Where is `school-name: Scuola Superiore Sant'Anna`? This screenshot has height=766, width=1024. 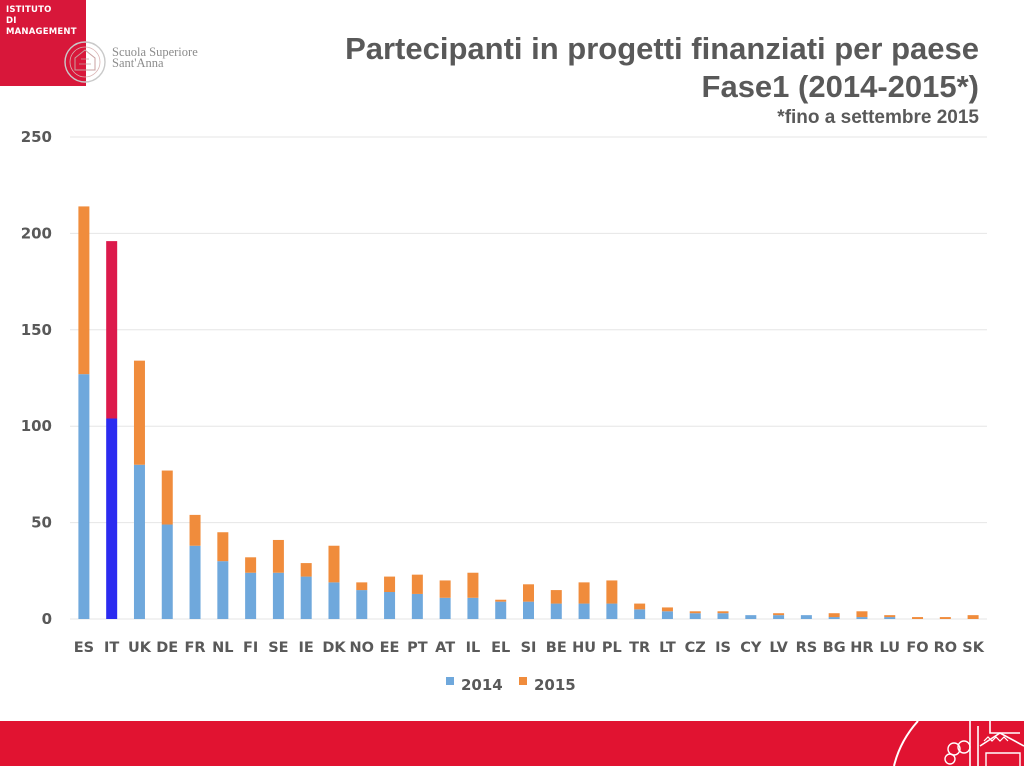
school-name: Scuola Superiore Sant'Anna is located at coordinates (155, 57).